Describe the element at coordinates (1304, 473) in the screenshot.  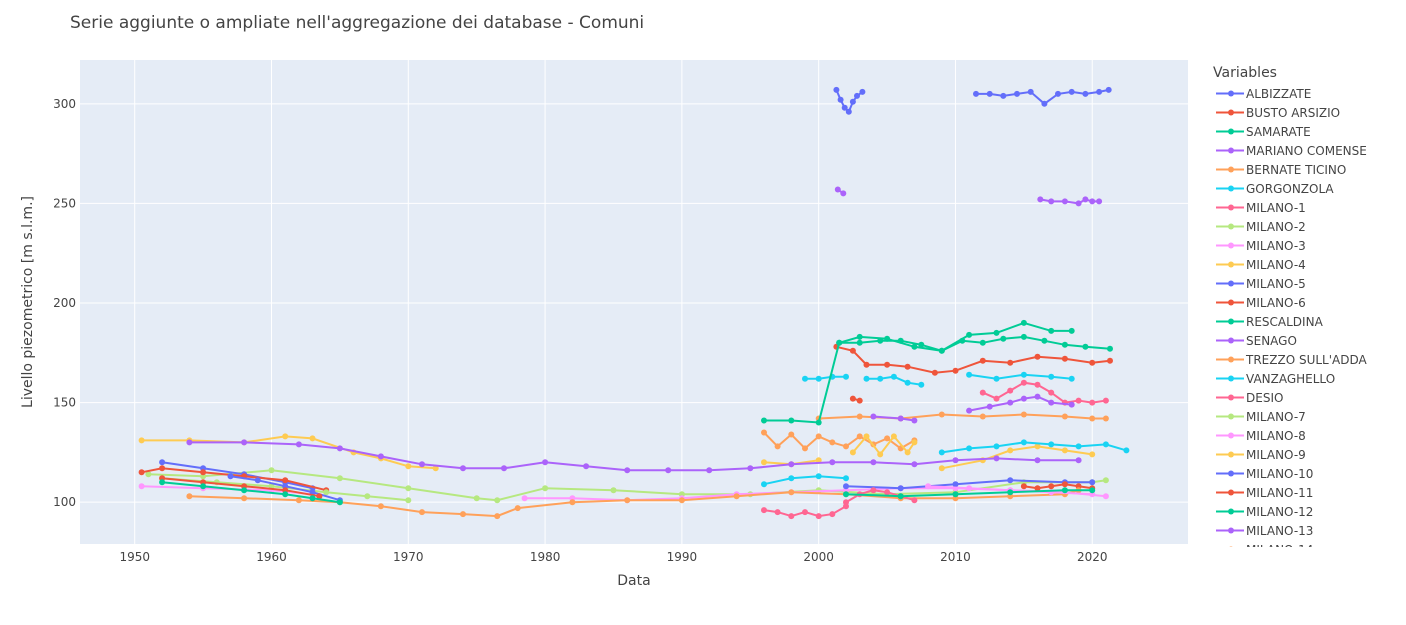
I see `legend-item: MILANO-10` at that location.